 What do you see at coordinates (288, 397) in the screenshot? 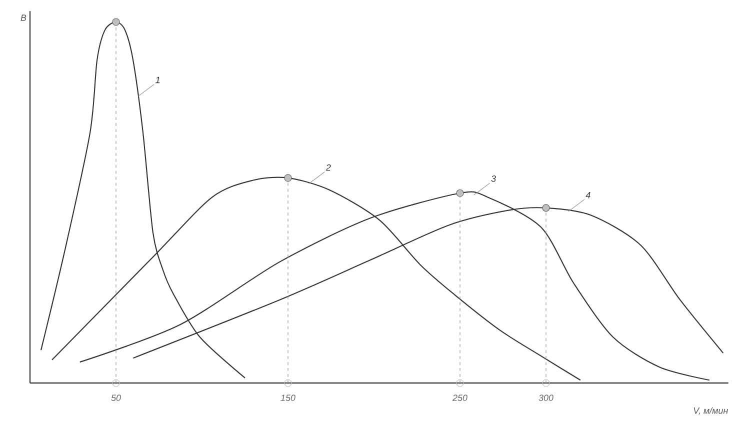
I see `x-tick-label: 150` at bounding box center [288, 397].